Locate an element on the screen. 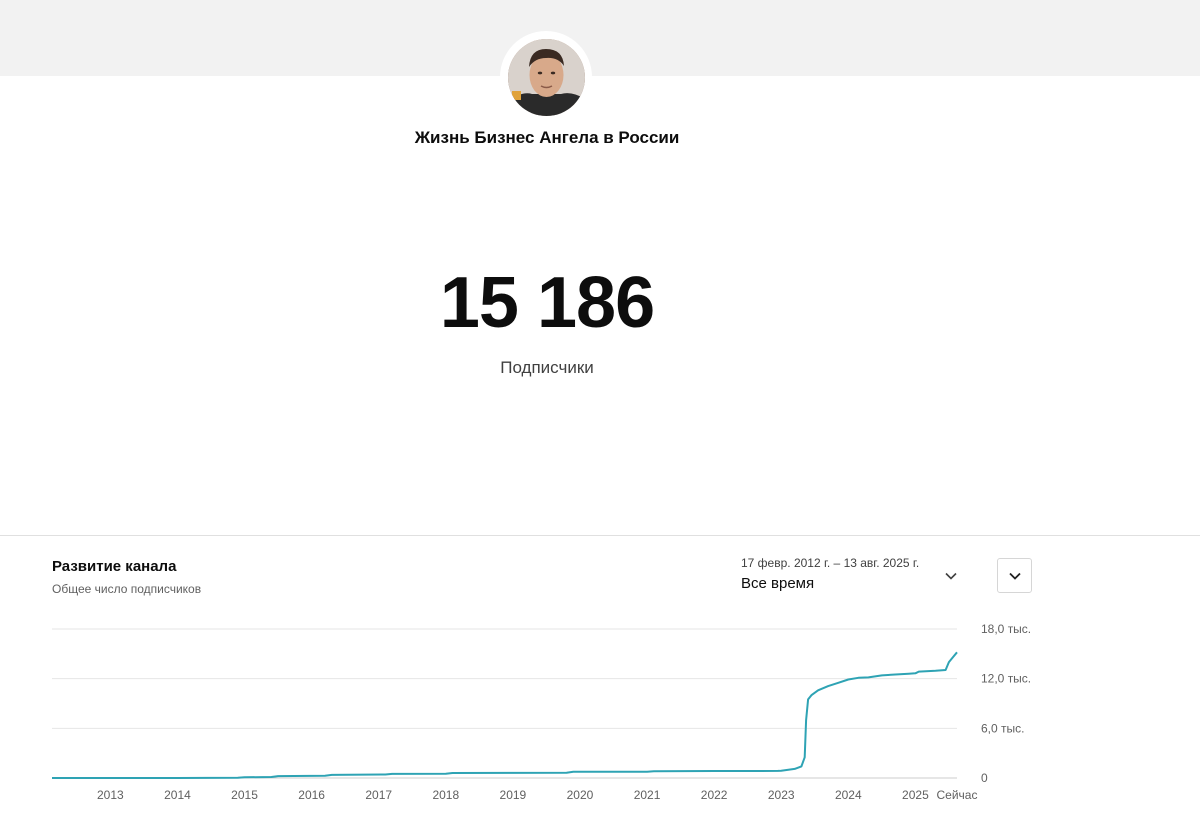 Image resolution: width=1200 pixels, height=817 pixels. x-tick-label: 2020 is located at coordinates (580, 795).